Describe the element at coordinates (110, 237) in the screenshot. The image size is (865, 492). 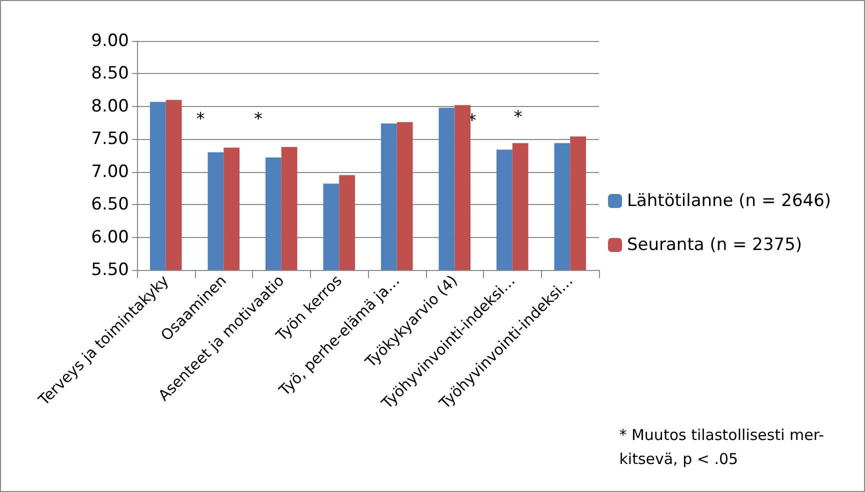
I see `y-tick-label: 6.00` at that location.